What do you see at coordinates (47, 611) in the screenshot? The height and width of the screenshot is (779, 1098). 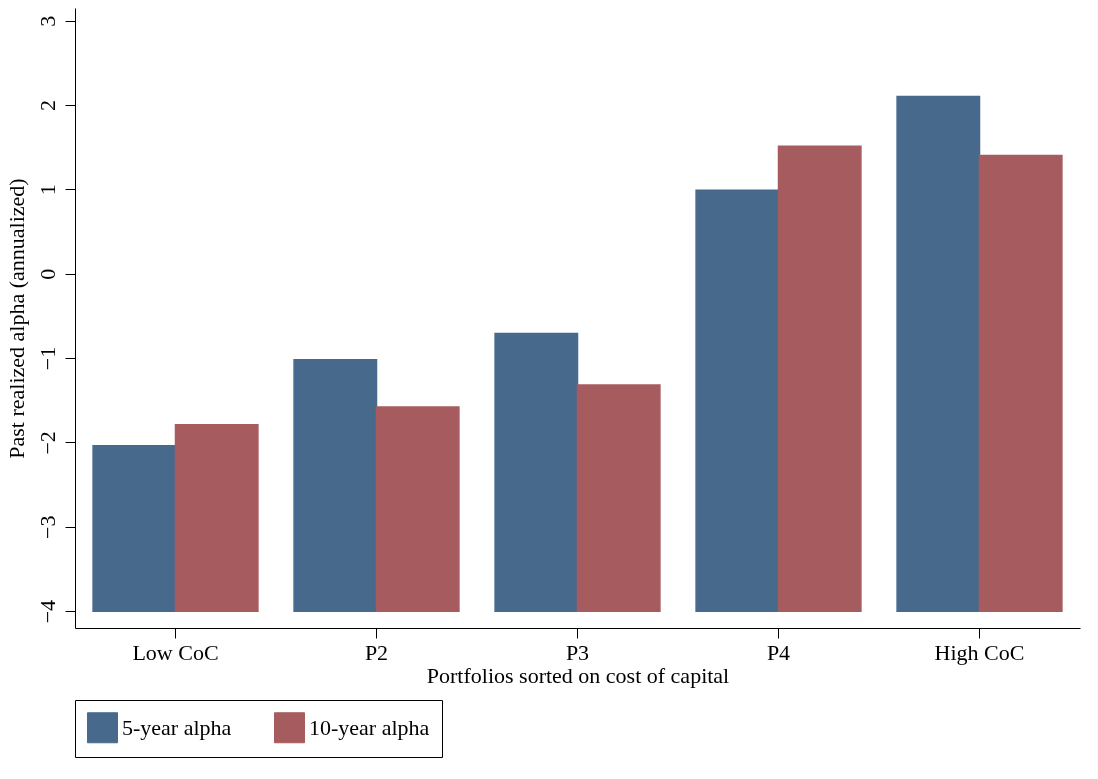 I see `y-tick-label: −4` at bounding box center [47, 611].